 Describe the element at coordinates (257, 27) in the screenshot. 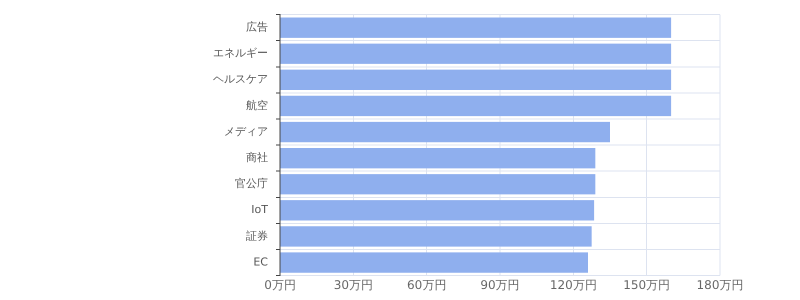

I see `y-tick-label: 広告` at that location.